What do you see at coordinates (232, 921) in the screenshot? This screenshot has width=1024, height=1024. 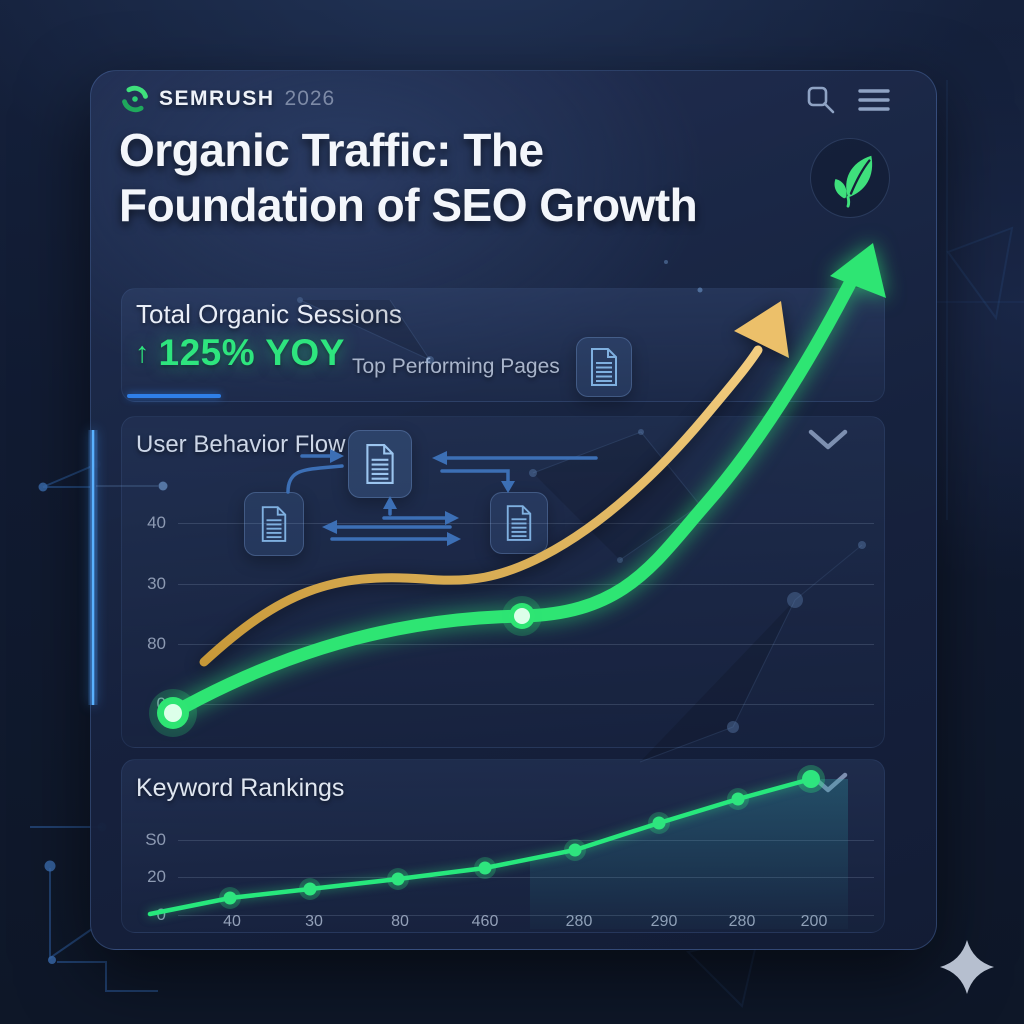 I see `x-tick-label: 40` at bounding box center [232, 921].